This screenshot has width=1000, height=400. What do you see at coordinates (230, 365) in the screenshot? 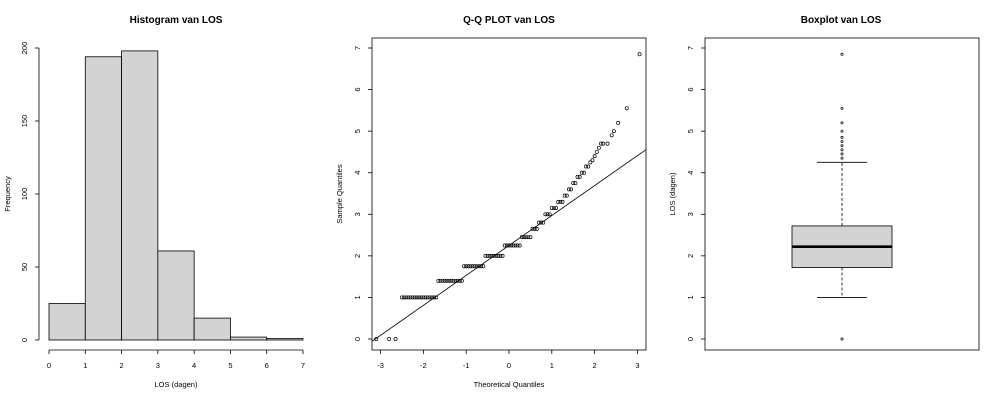
I see `histogram-x-tick-label: 5` at bounding box center [230, 365].